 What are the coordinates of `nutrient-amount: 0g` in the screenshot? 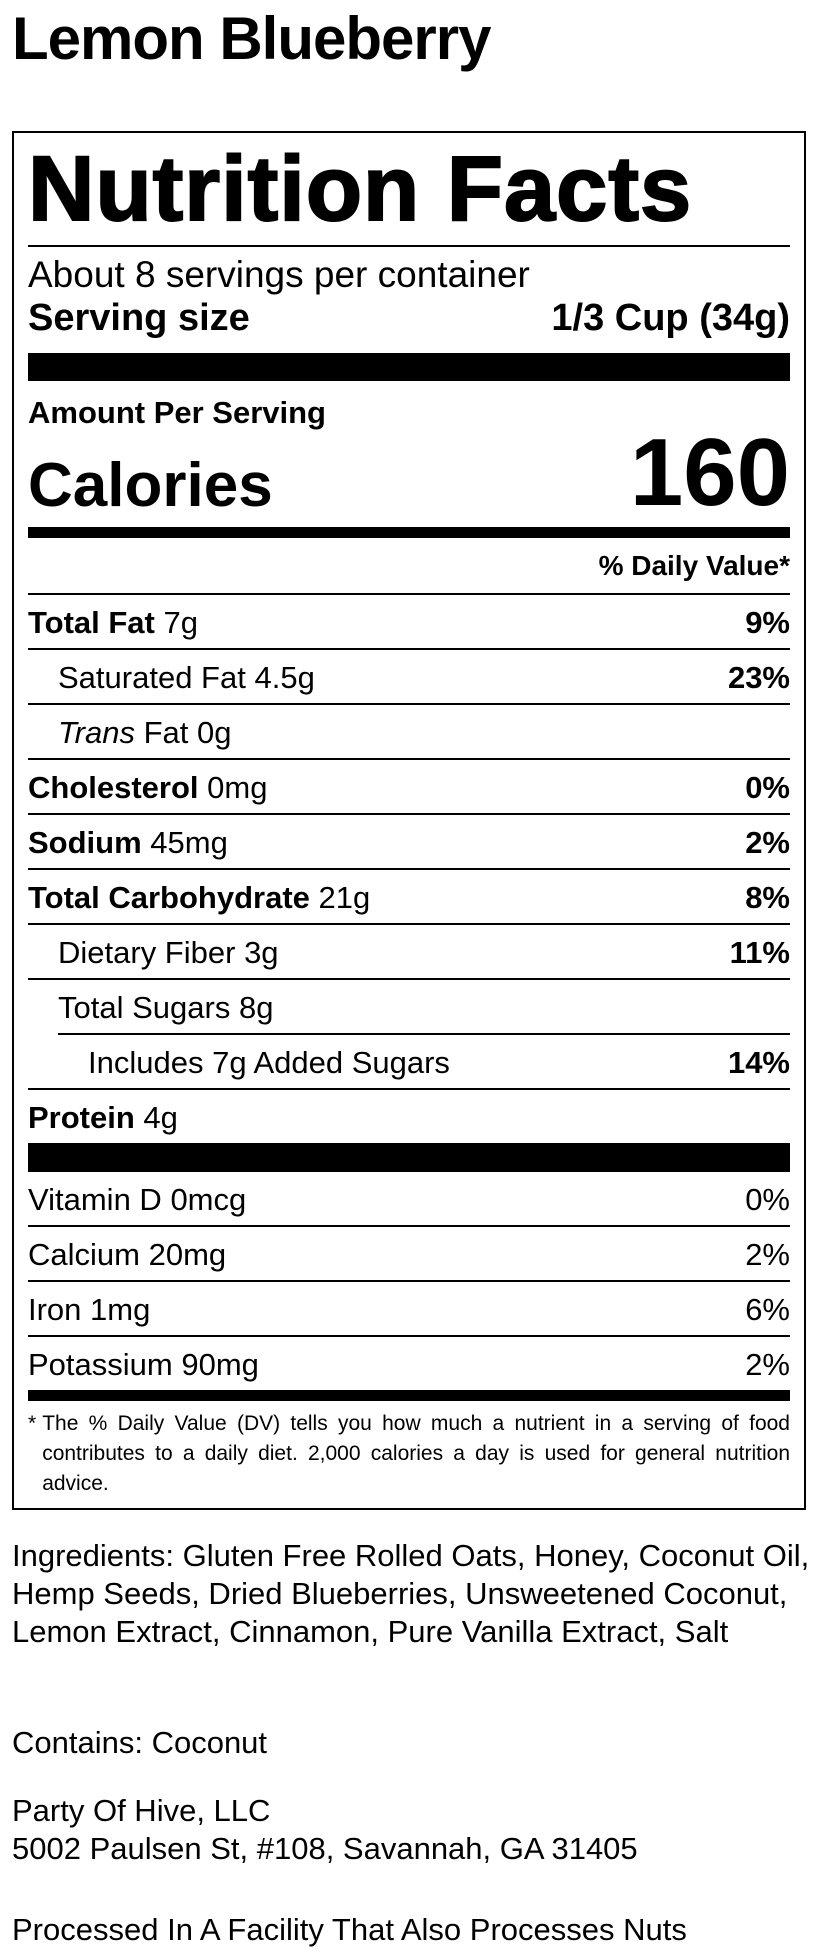 It's located at (214, 732).